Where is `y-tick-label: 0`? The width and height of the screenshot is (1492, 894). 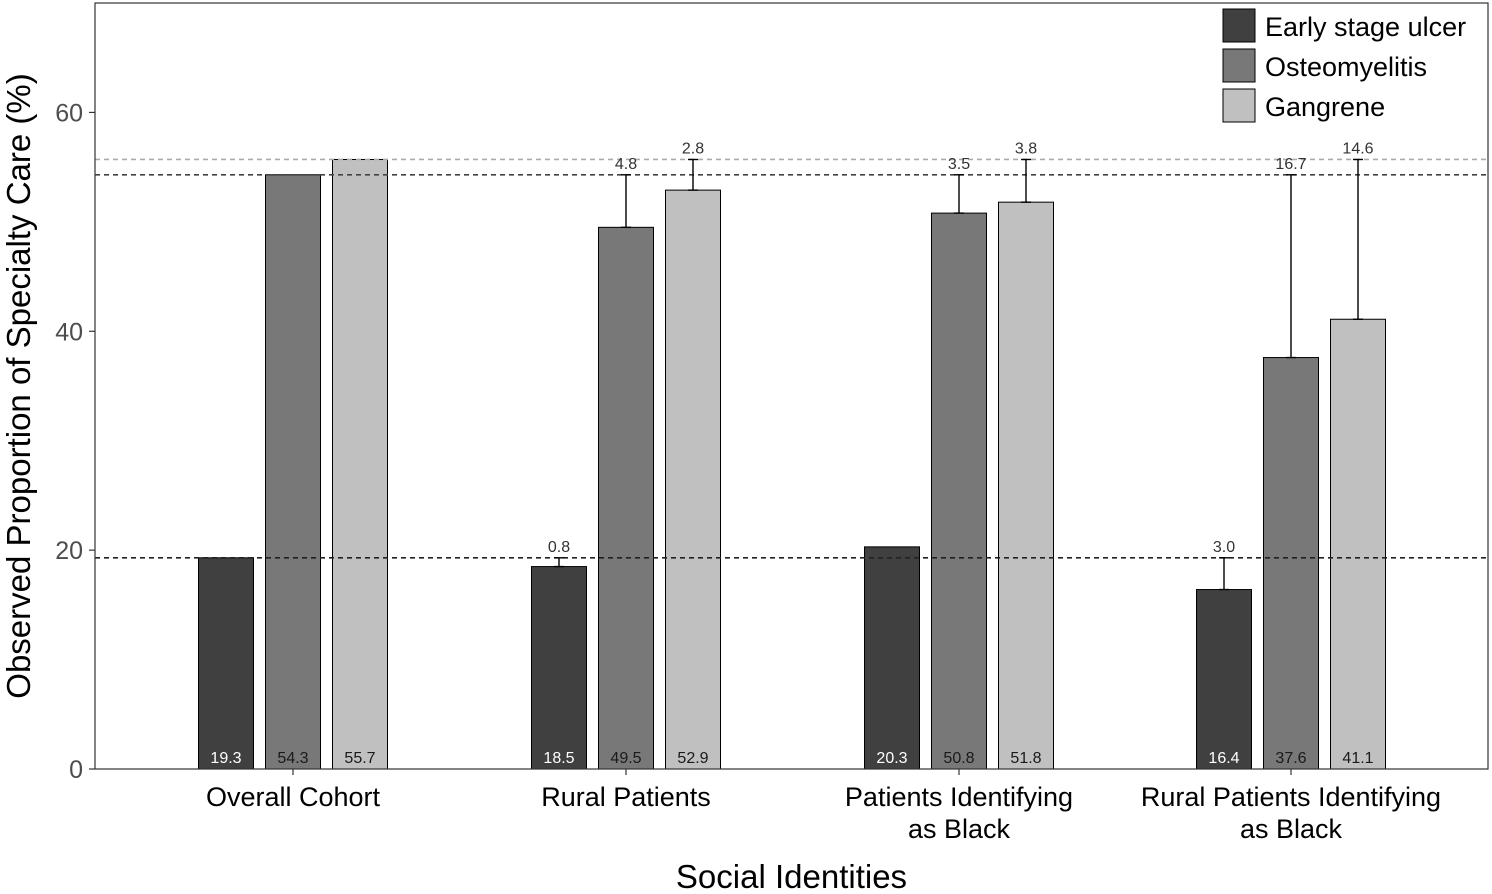 y-tick-label: 0 is located at coordinates (76, 770).